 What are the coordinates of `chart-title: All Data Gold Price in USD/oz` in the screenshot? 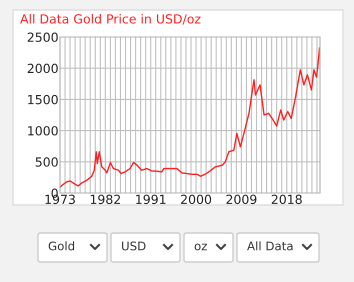 It's located at (110, 19).